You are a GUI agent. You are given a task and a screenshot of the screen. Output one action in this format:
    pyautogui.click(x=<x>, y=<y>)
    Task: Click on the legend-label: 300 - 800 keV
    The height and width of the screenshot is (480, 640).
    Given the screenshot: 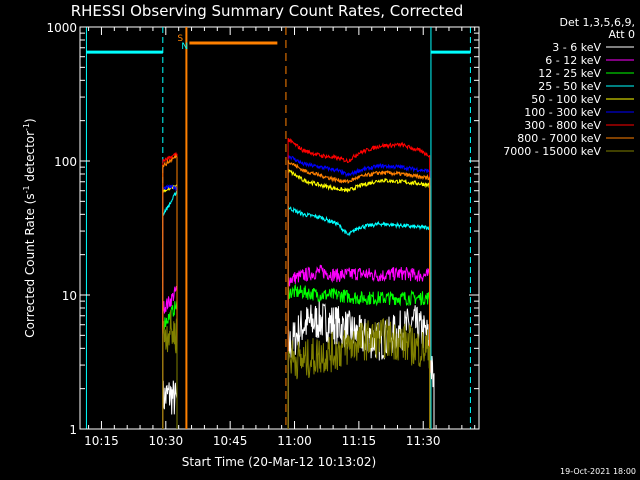 What is the action you would take?
    pyautogui.click(x=562, y=125)
    